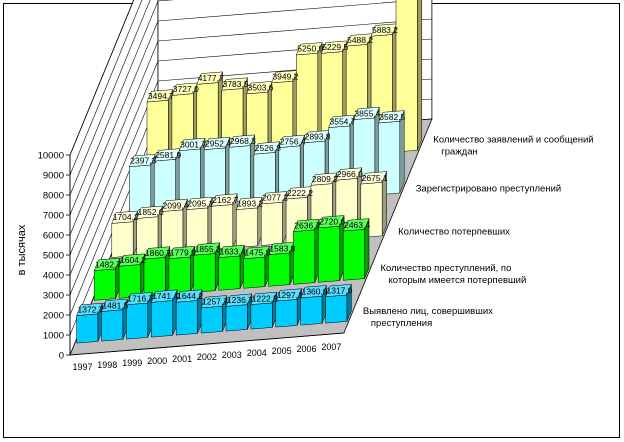 The width and height of the screenshot is (624, 442). I want to click on data-label: 2893,8, so click(318, 137).